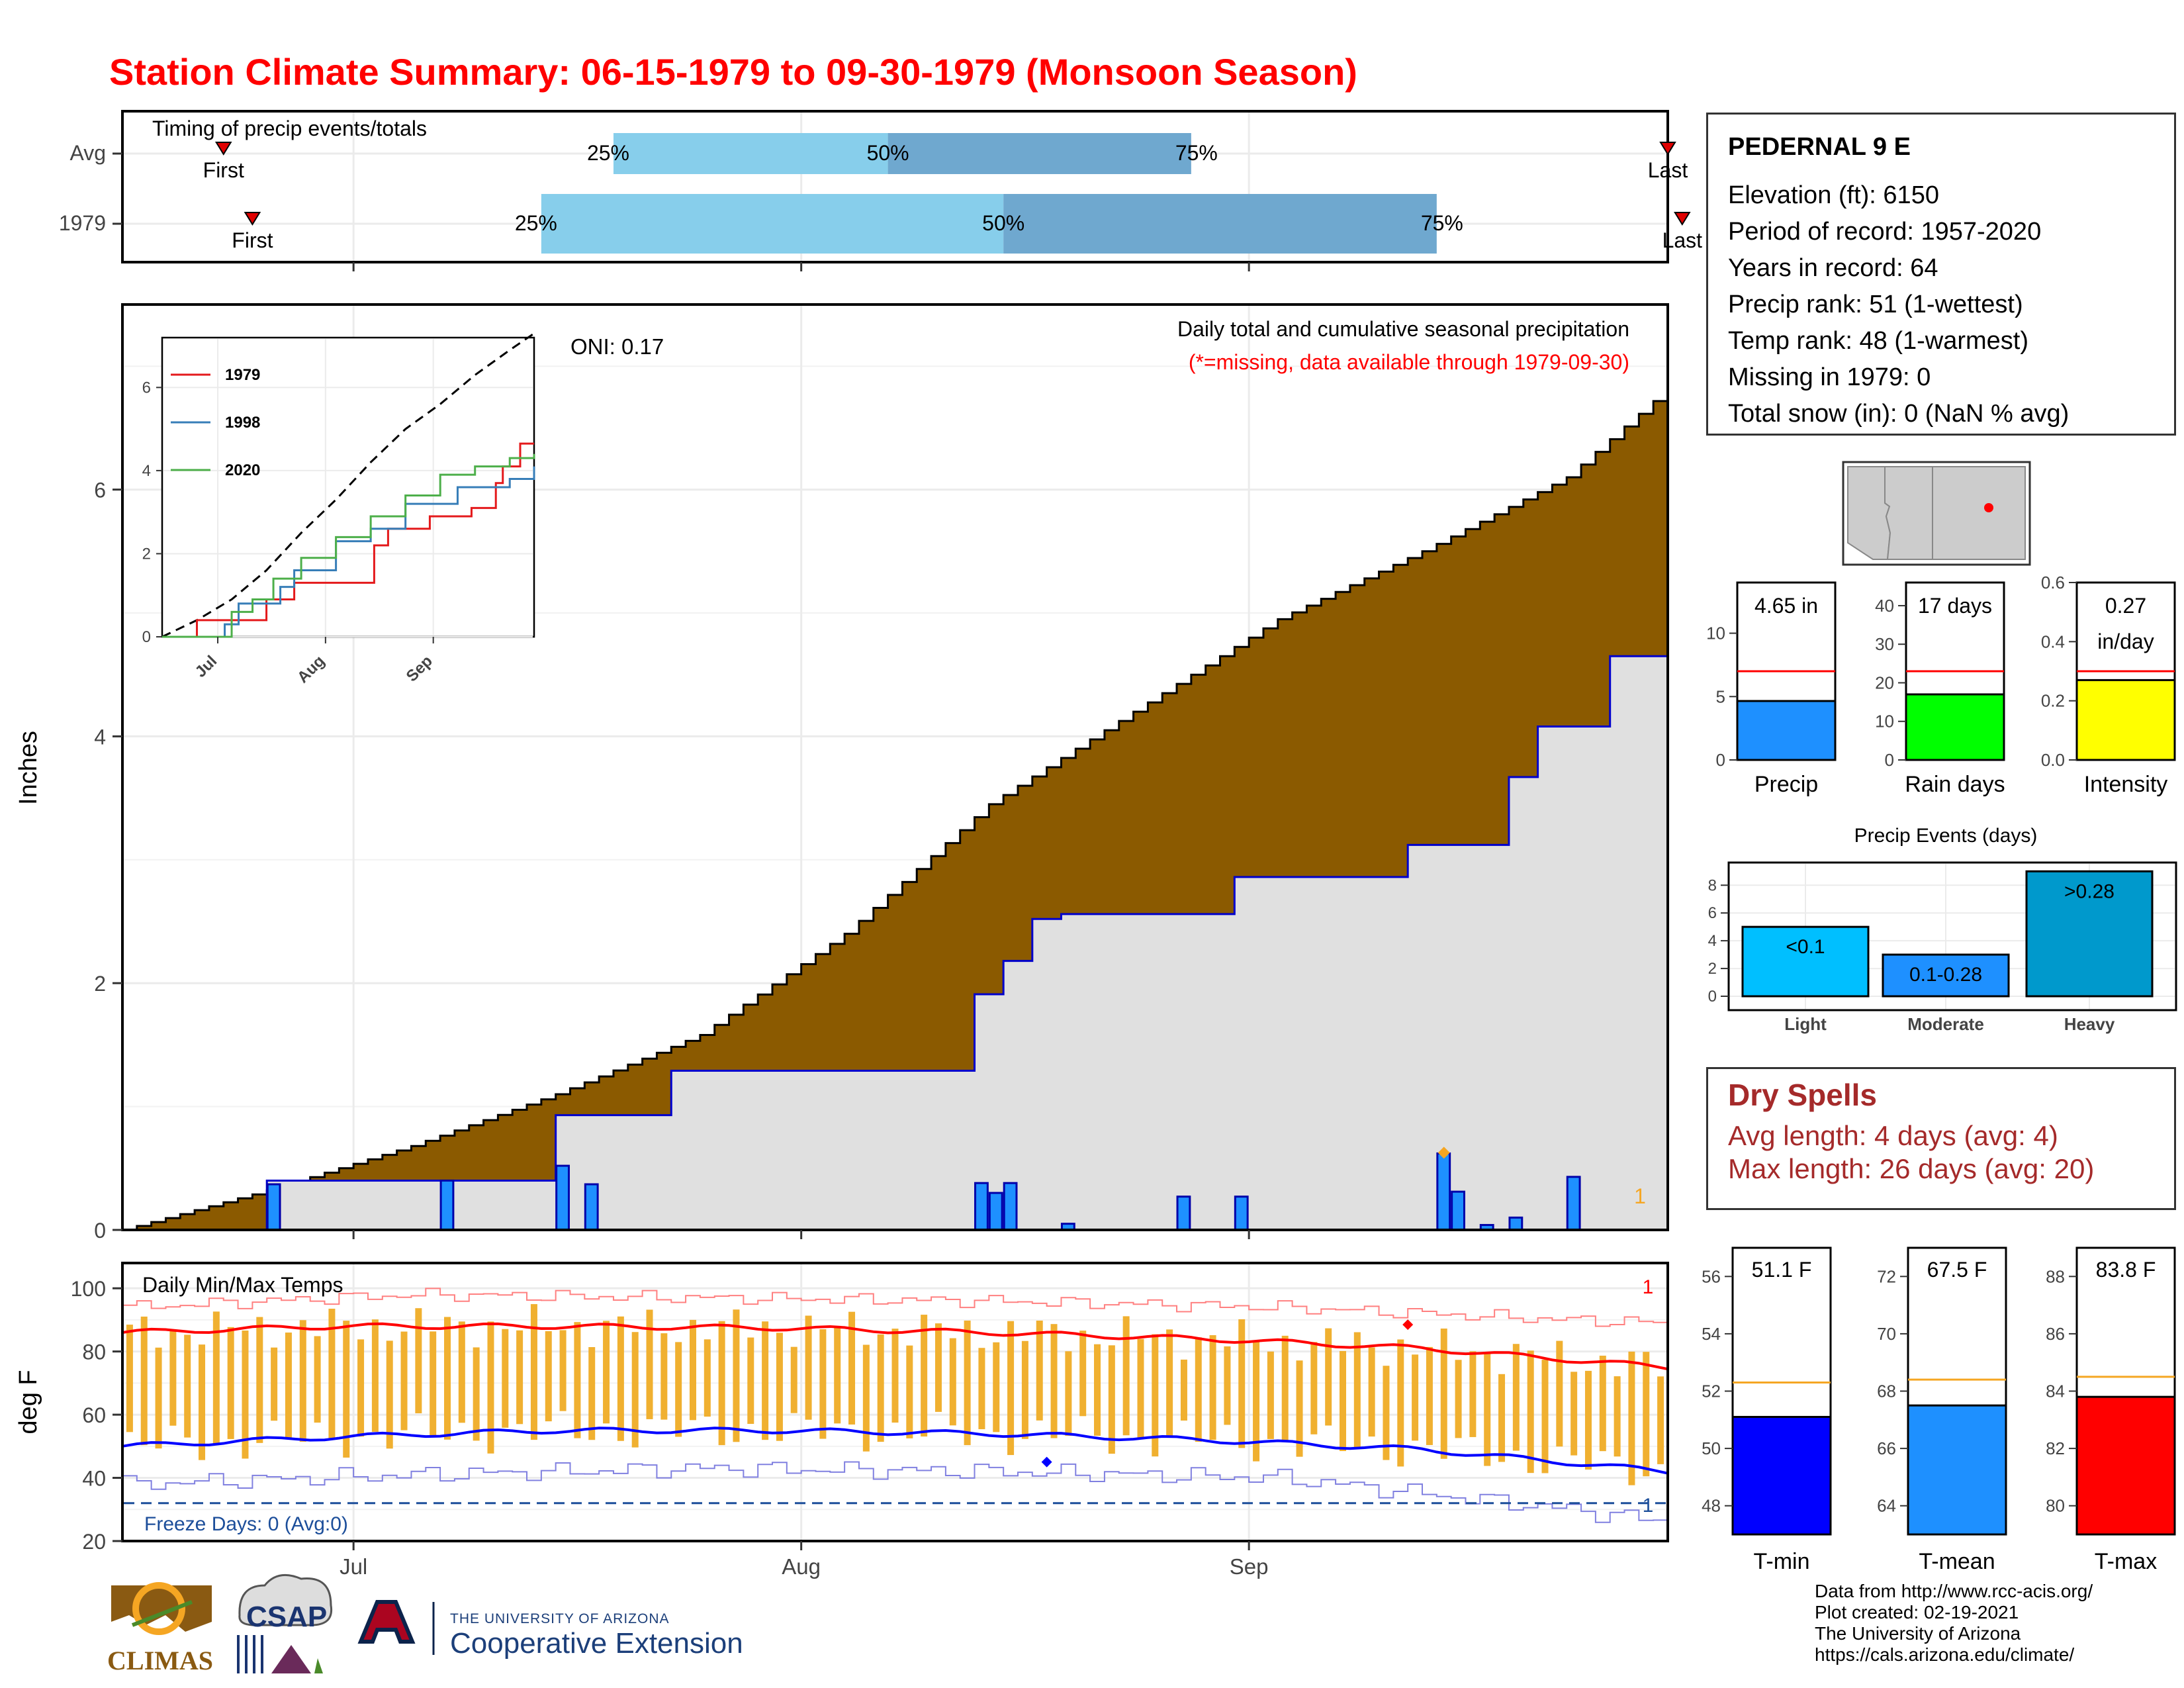 The width and height of the screenshot is (2184, 1688). What do you see at coordinates (94, 1415) in the screenshot?
I see `temp-y-tick-label: 60` at bounding box center [94, 1415].